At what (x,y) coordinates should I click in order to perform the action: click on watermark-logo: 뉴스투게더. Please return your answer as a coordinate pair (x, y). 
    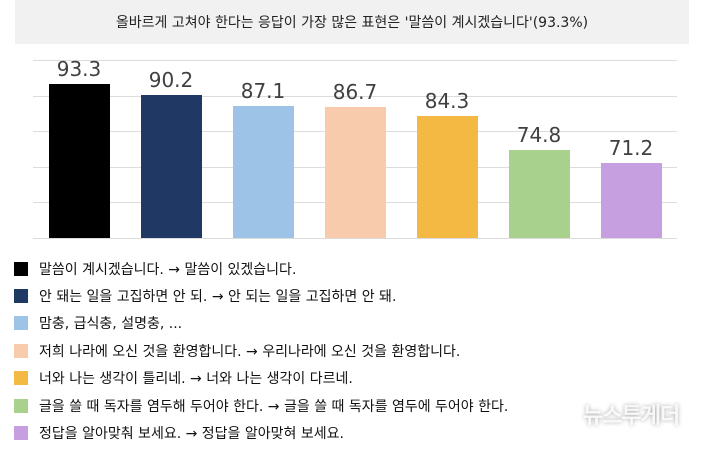
    Looking at the image, I should click on (631, 416).